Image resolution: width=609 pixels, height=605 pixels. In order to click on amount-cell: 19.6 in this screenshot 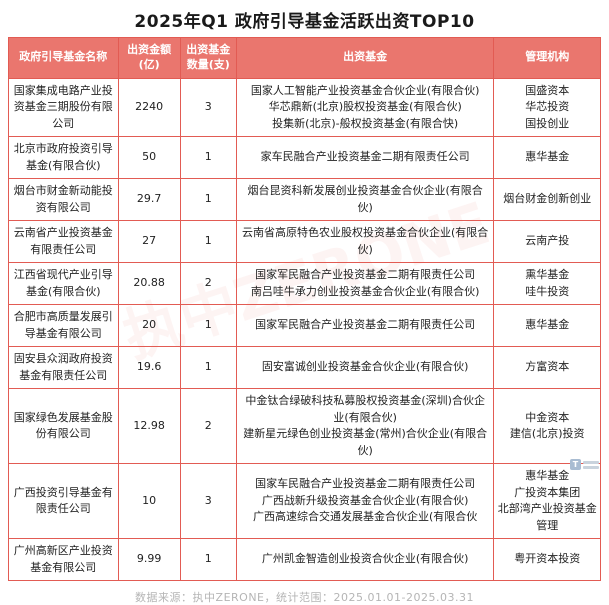, I will do `click(149, 368)`.